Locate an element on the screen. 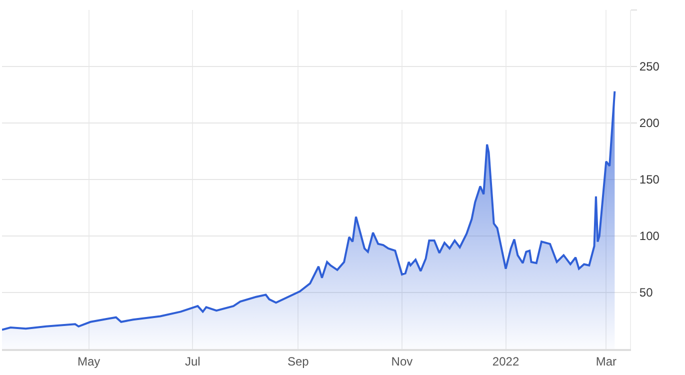  y-tick-label: 100 is located at coordinates (649, 236).